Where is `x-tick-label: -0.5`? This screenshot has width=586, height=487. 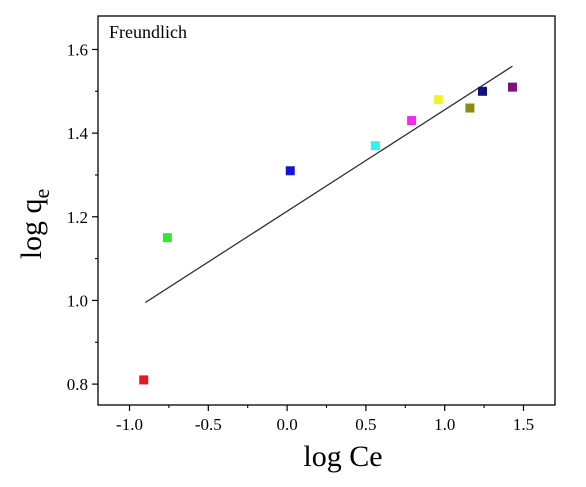 x-tick-label: -0.5 is located at coordinates (208, 424).